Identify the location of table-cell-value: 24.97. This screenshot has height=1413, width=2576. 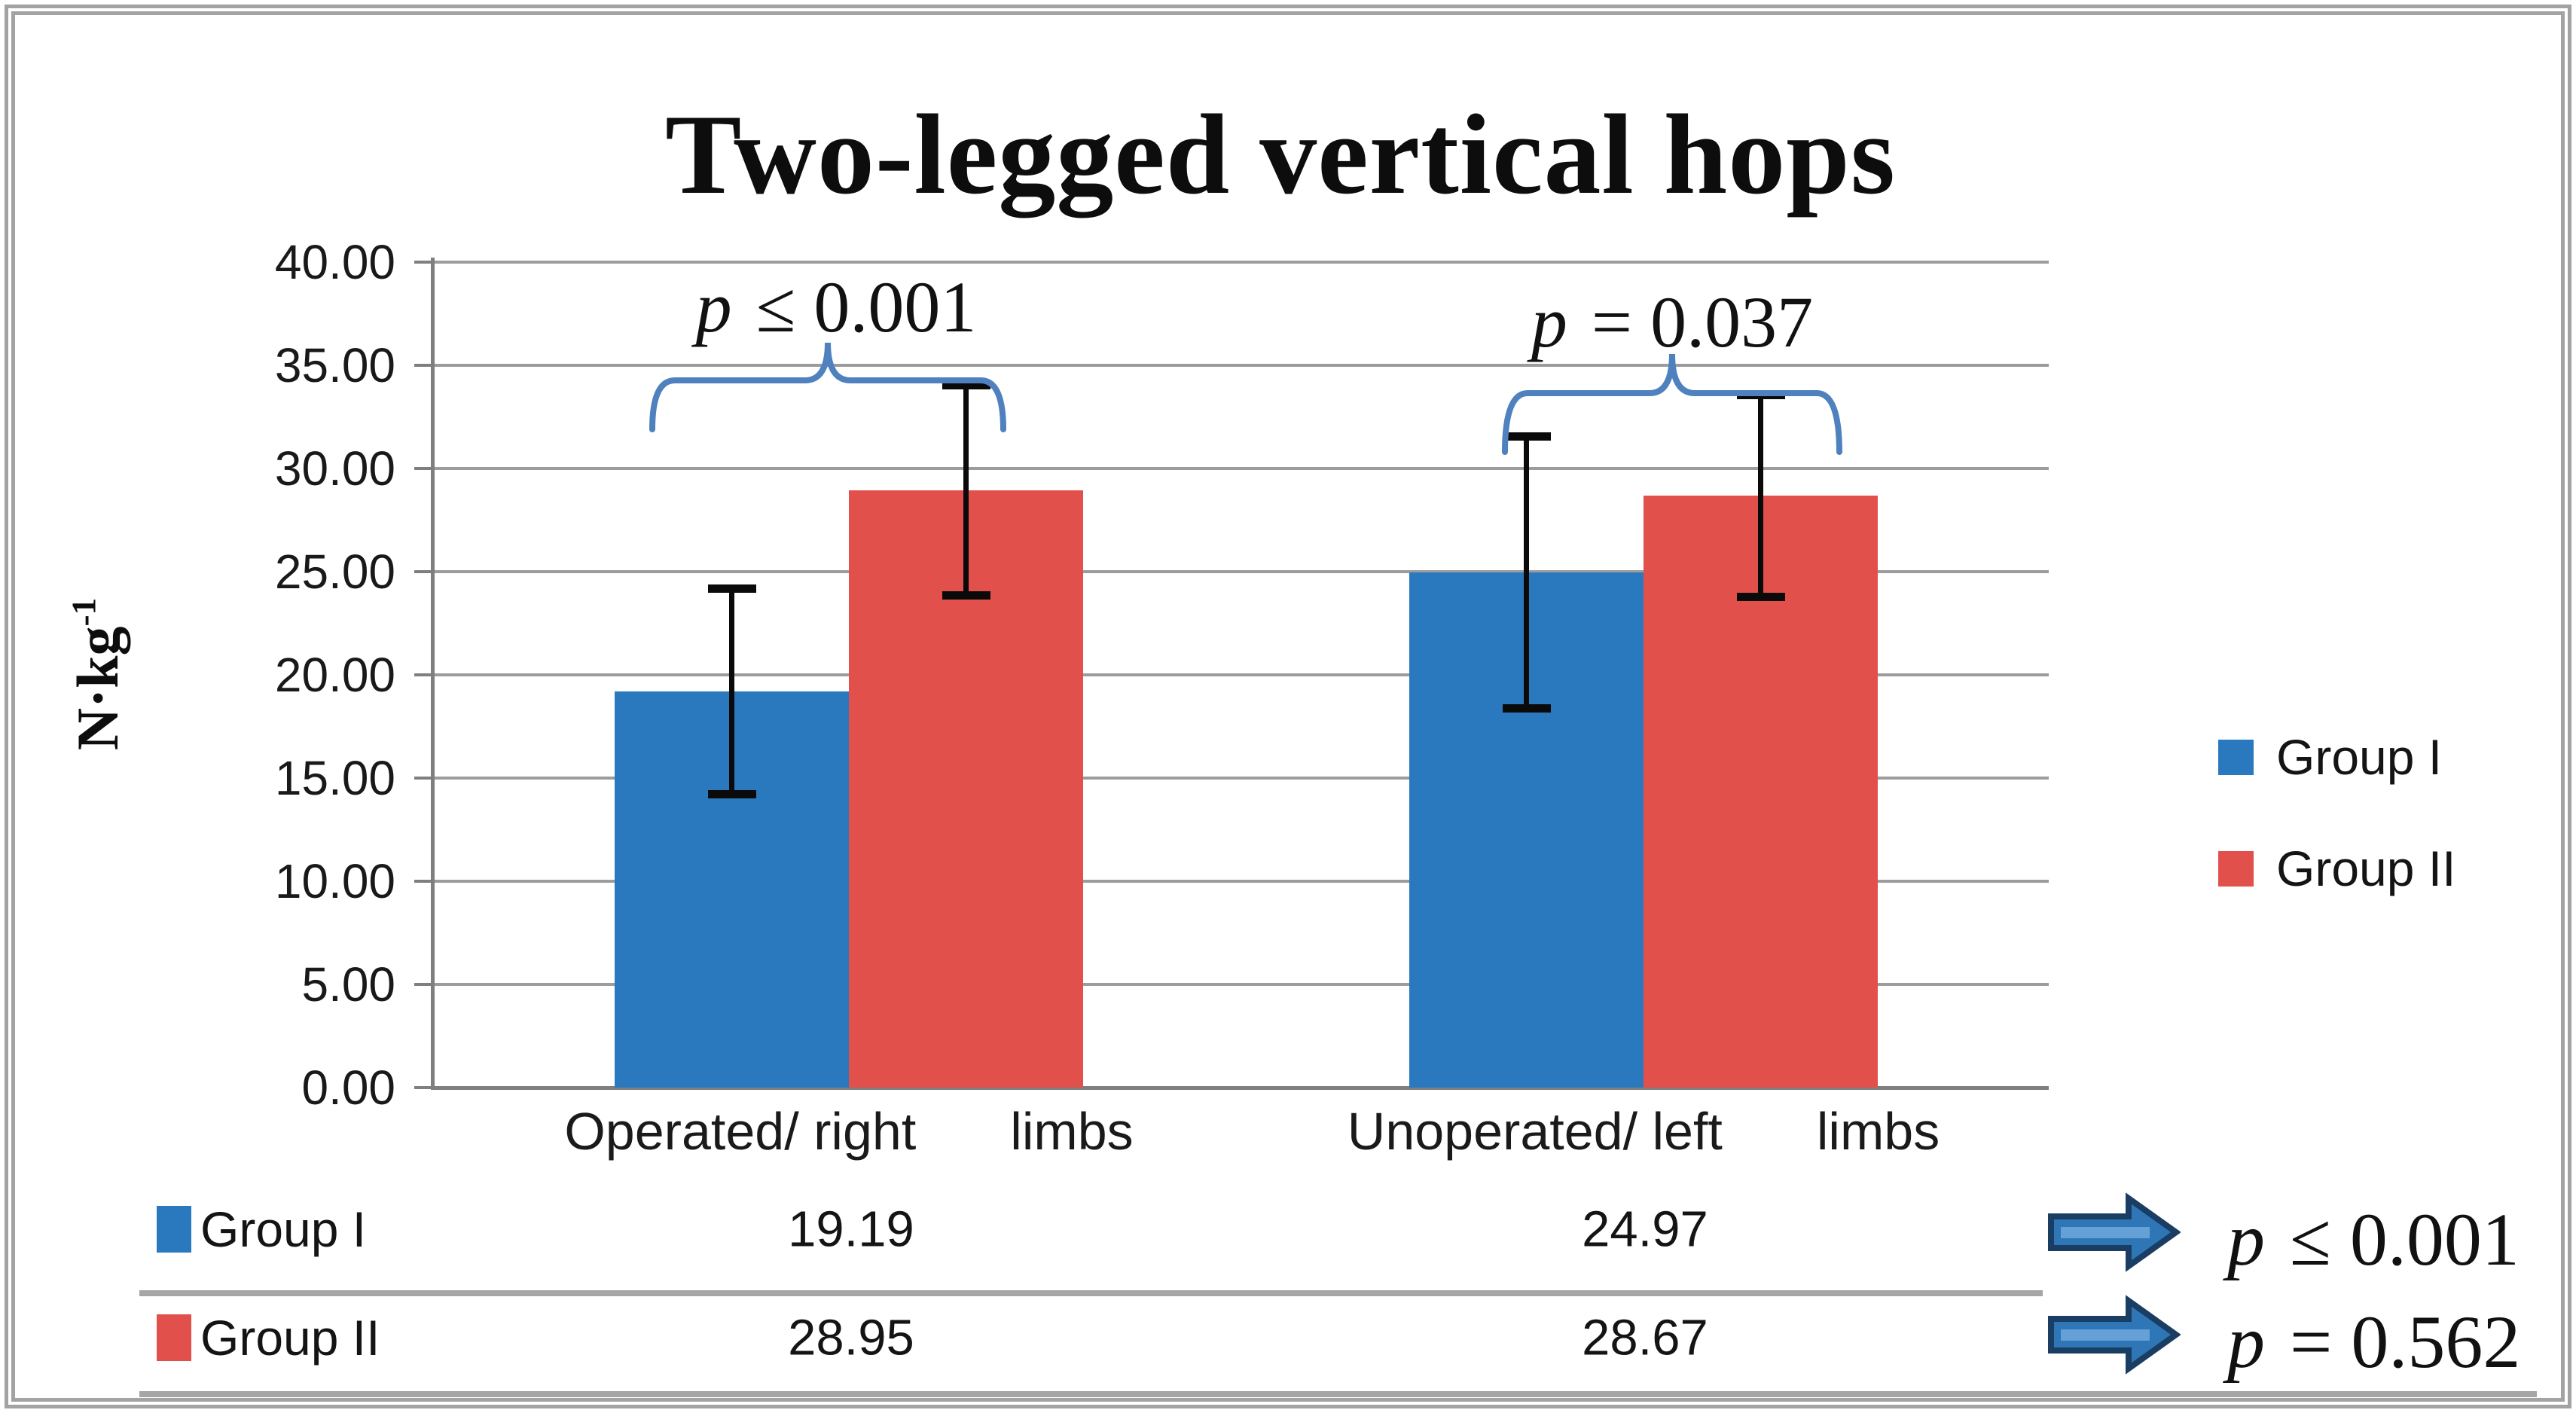
(1645, 1229).